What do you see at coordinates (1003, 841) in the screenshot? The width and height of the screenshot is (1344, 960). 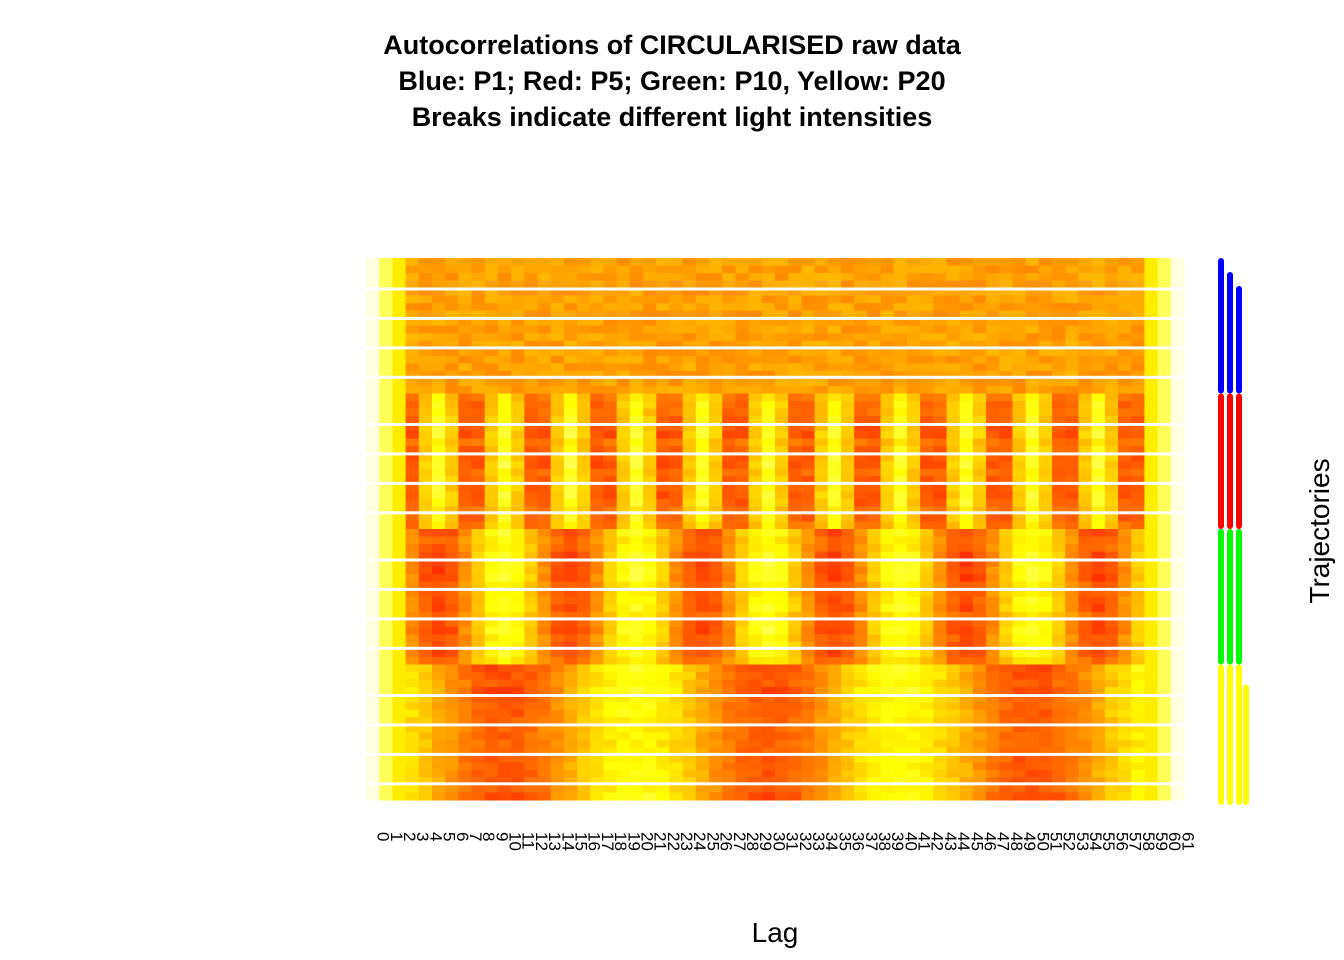 I see `x-tick-label: 47` at bounding box center [1003, 841].